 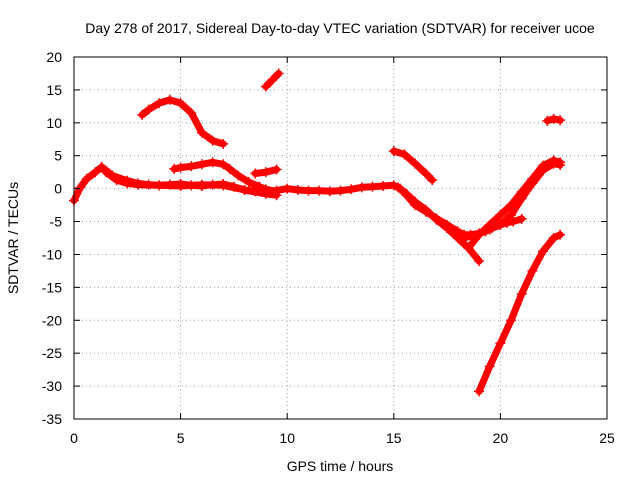 I want to click on series-arc-top-right, so click(x=554, y=119).